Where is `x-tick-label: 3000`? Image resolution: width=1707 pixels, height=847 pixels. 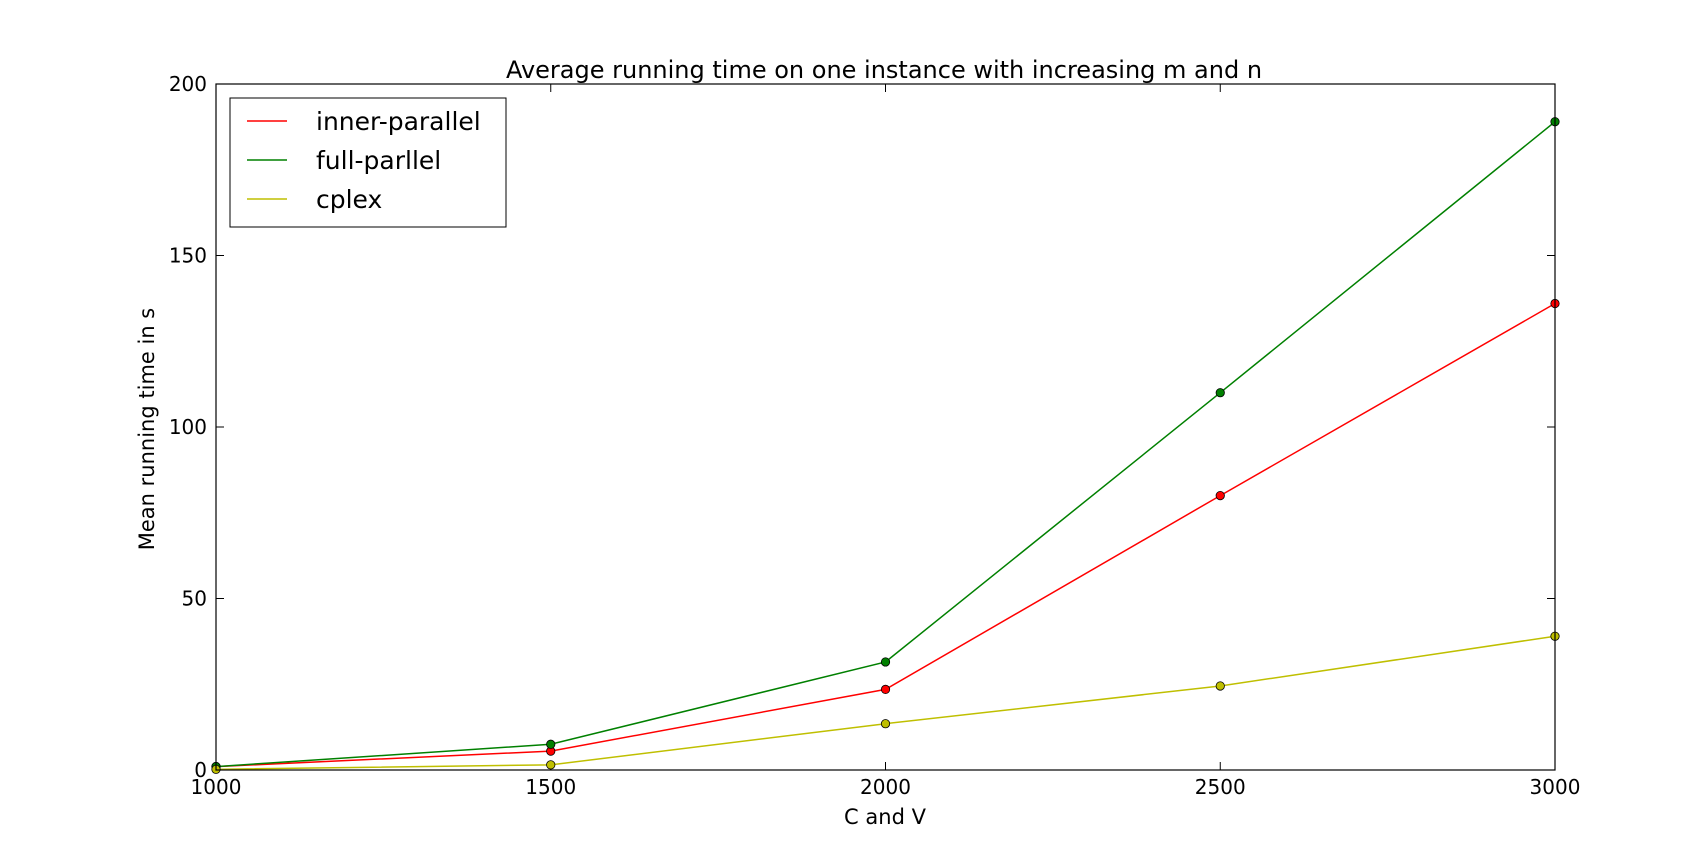
x-tick-label: 3000 is located at coordinates (1555, 787).